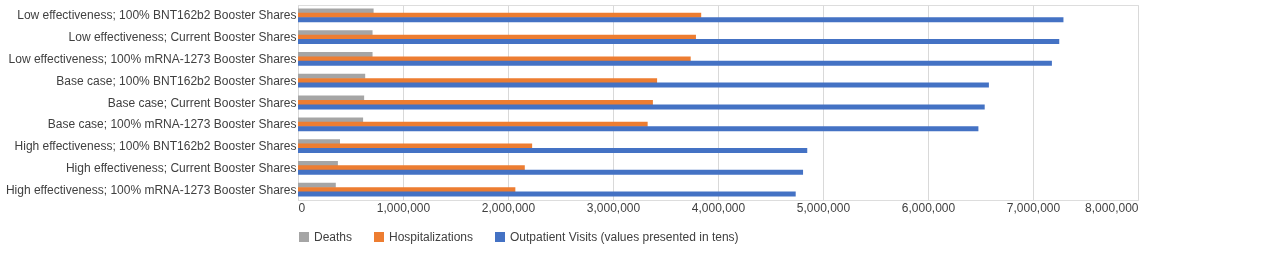 This screenshot has width=1280, height=272. I want to click on x-tick-label: 2,000,000, so click(508, 207).